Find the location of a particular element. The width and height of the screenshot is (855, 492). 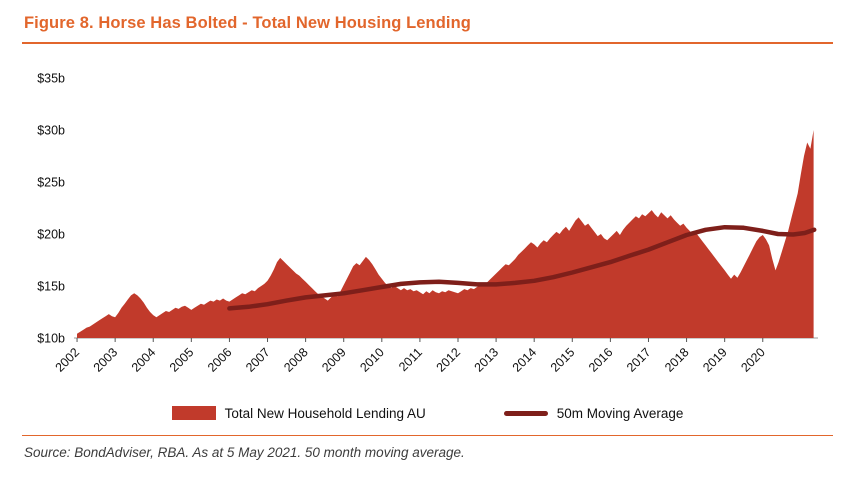

legend-item-lending: Total New Household Lending AU is located at coordinates (298, 413).